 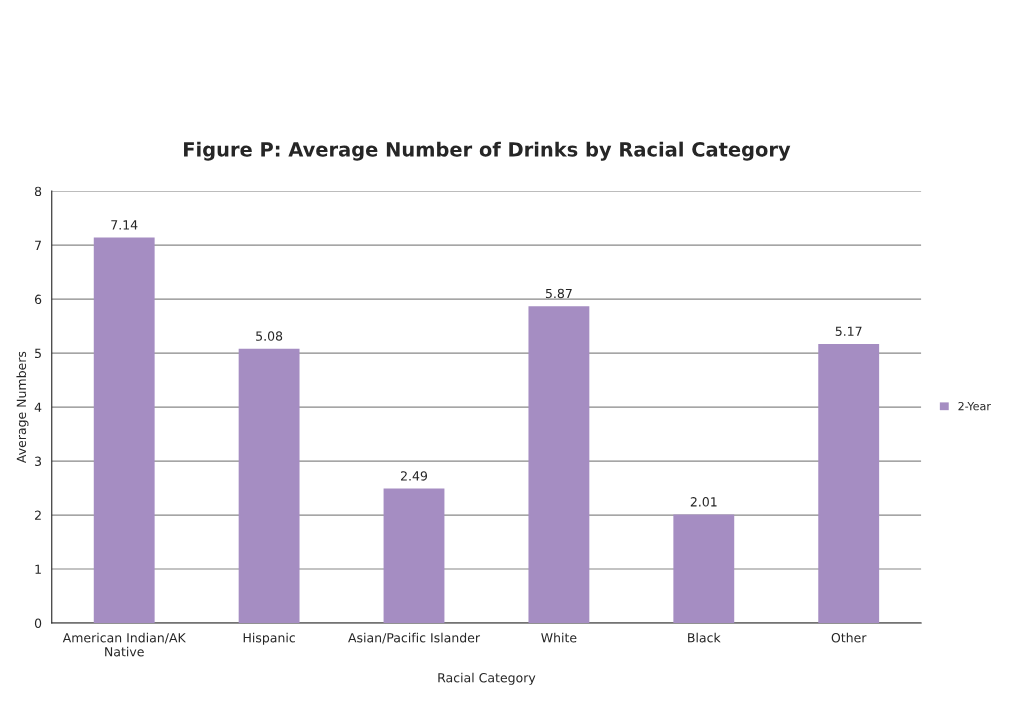 What do you see at coordinates (703, 502) in the screenshot?
I see `data-label: 2.01` at bounding box center [703, 502].